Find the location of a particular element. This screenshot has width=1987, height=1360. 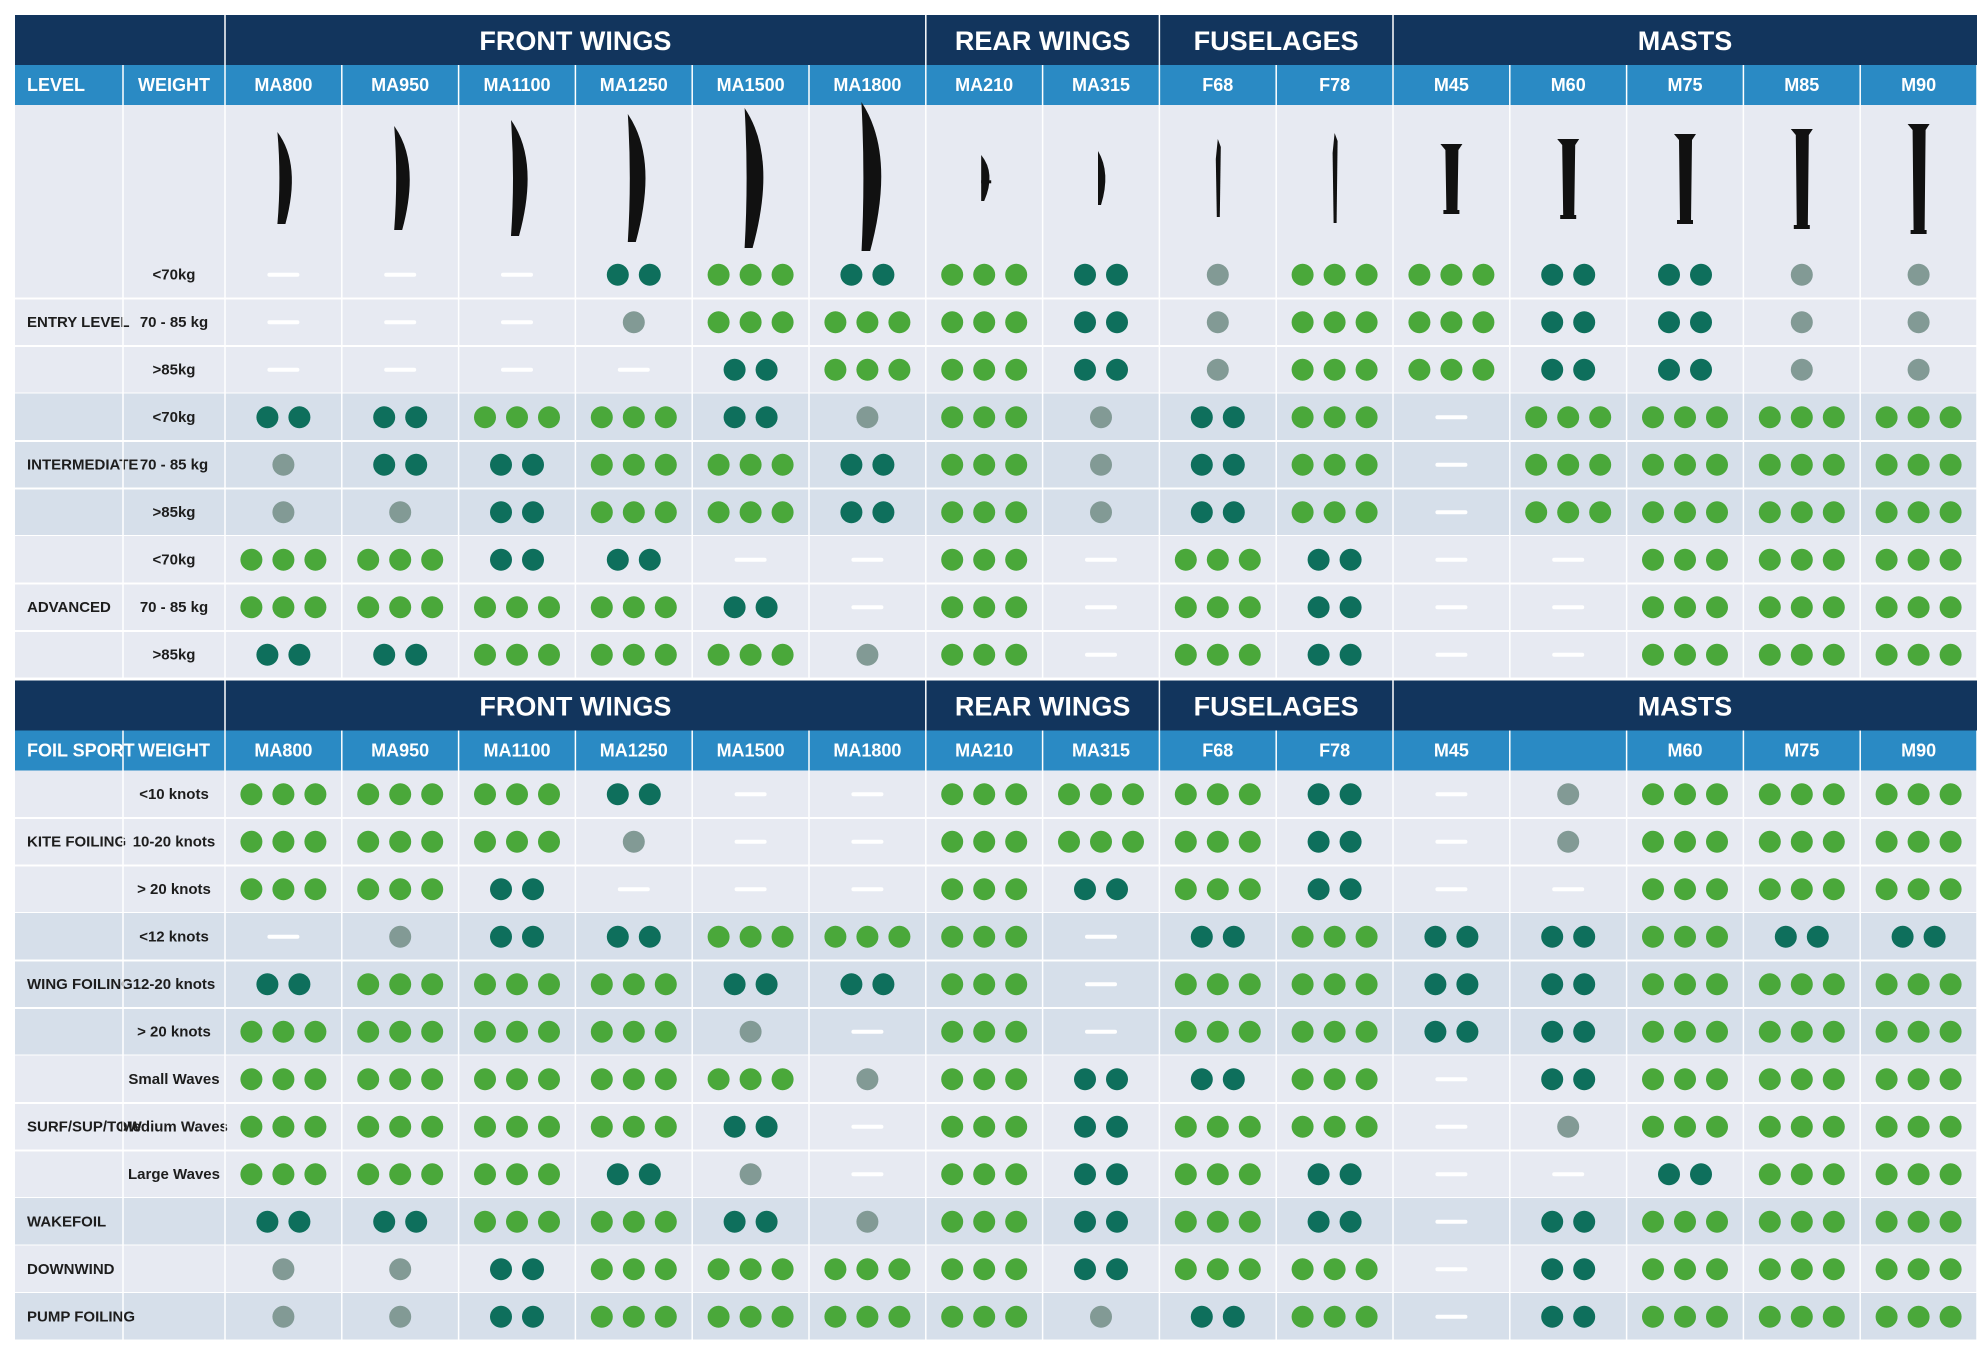

row-label: Large Waves is located at coordinates (174, 1174).